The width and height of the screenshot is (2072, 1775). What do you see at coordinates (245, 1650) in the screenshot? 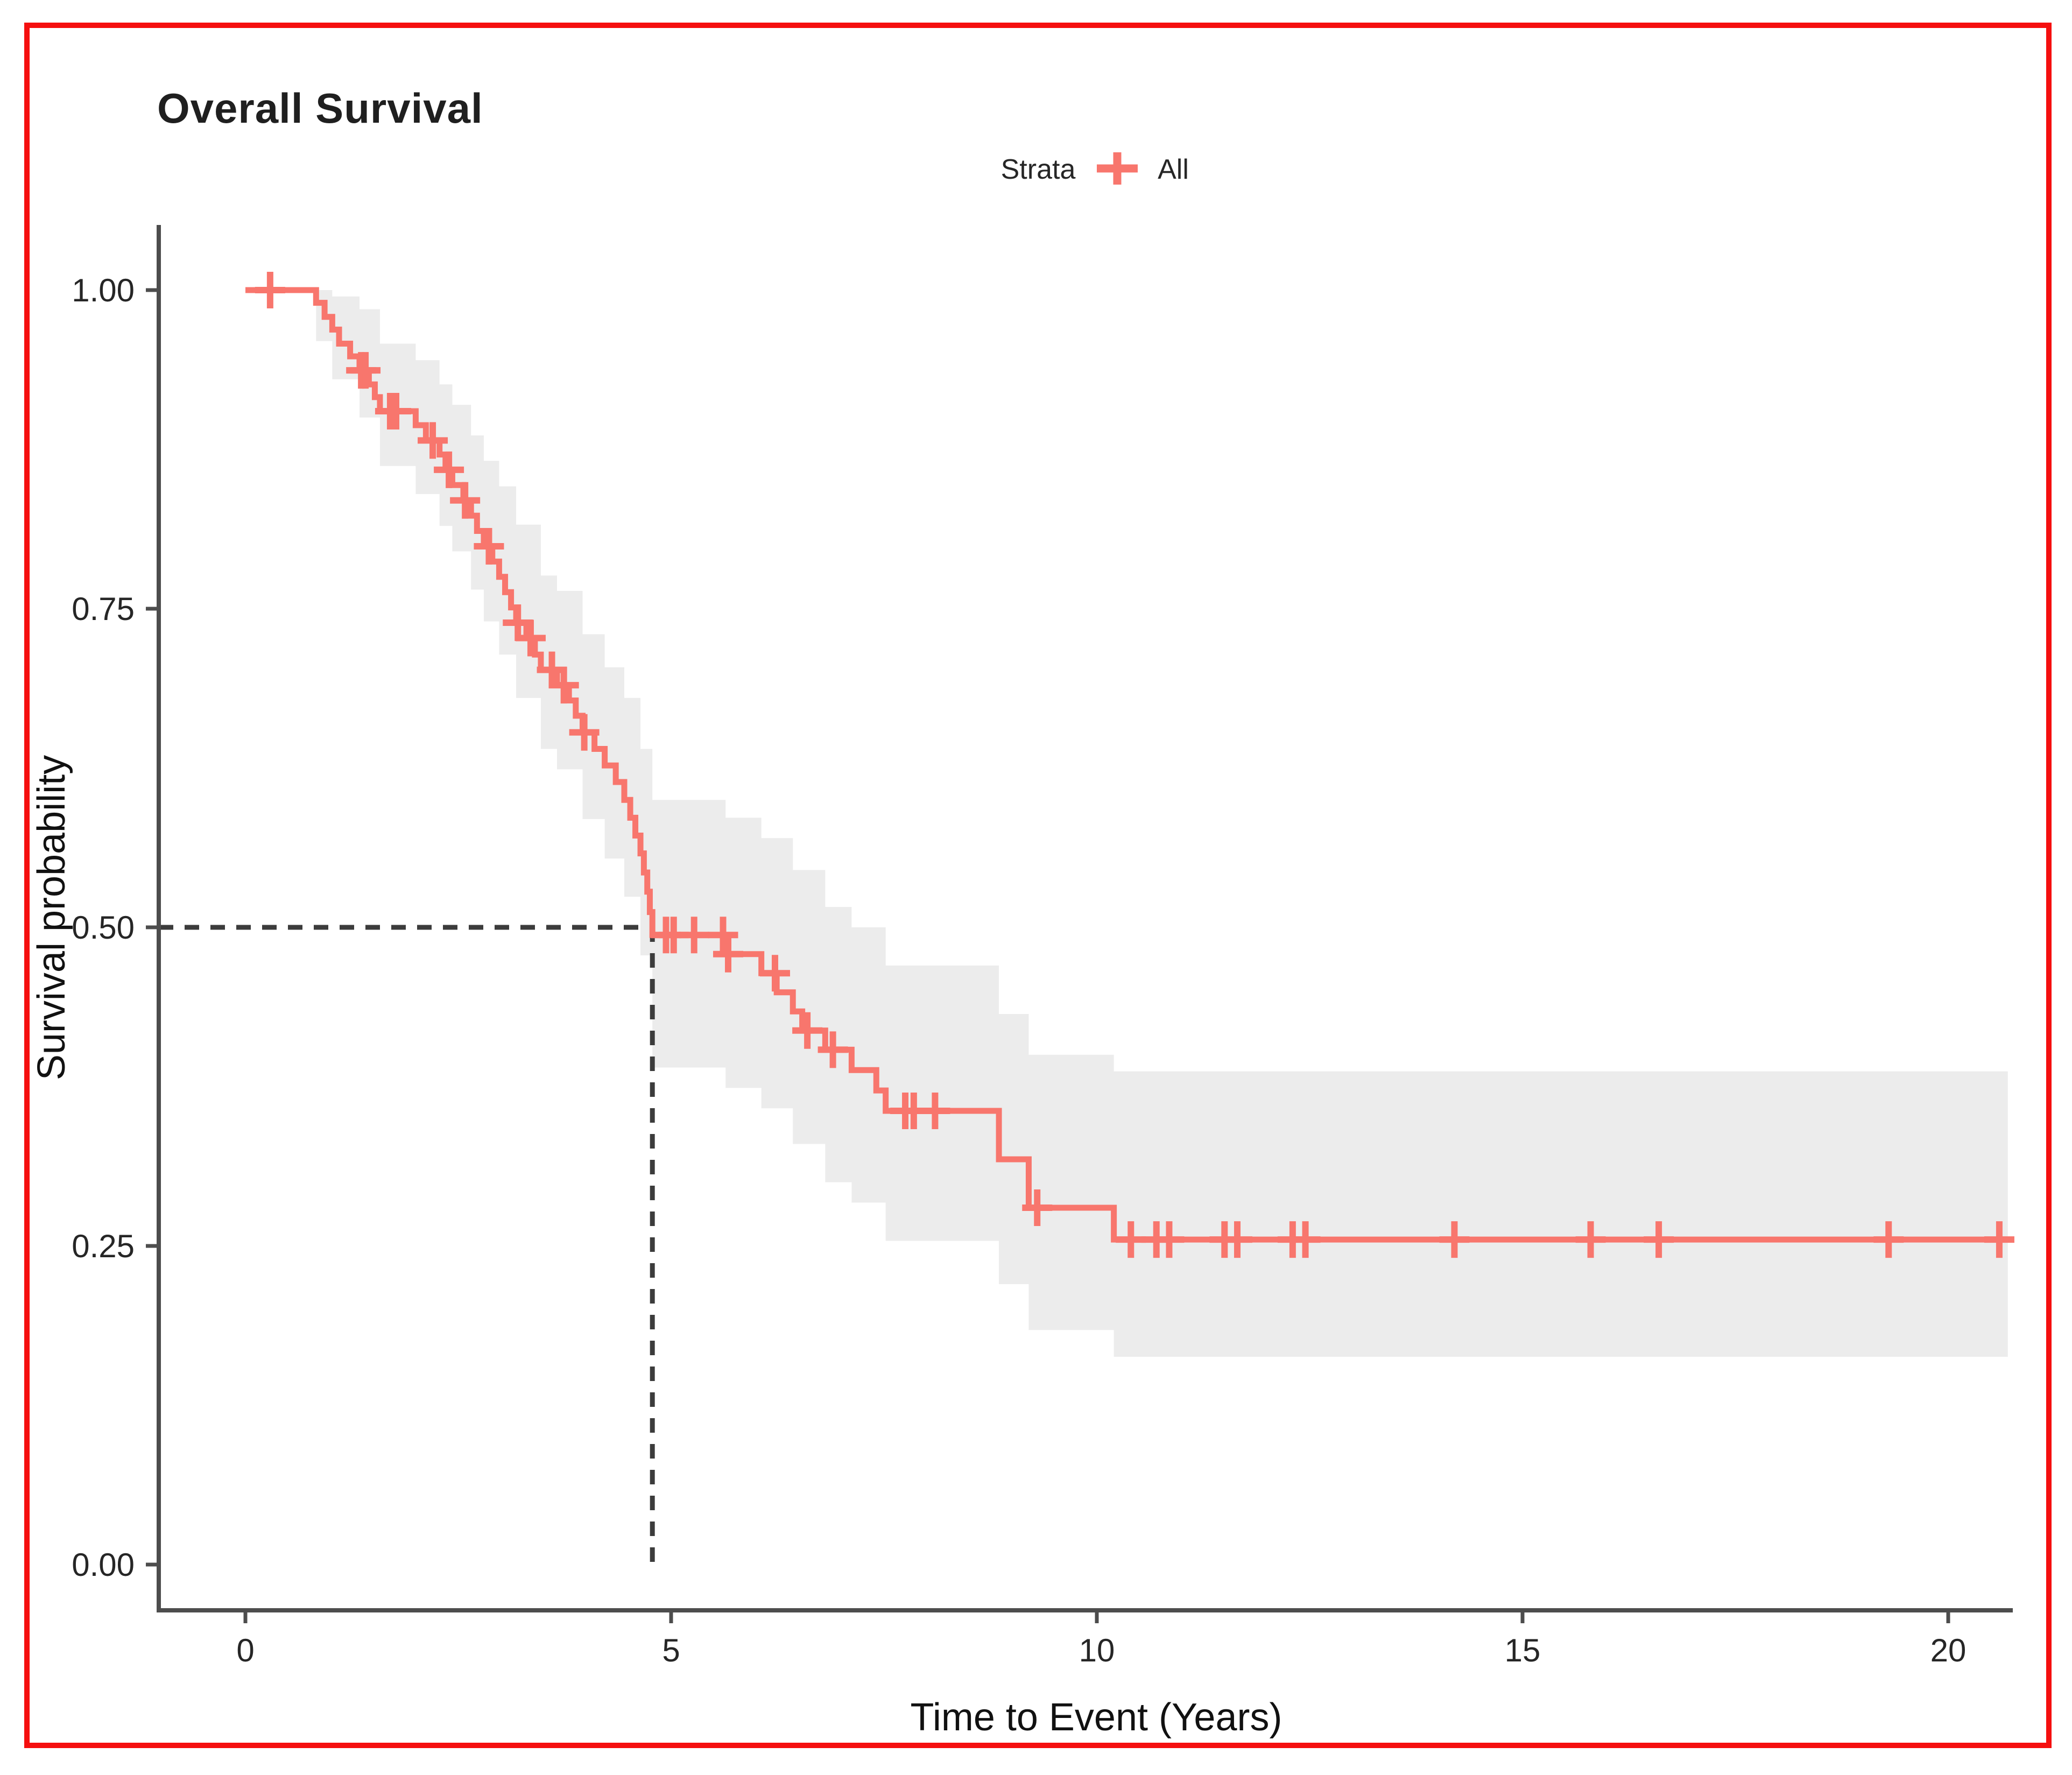
I see `x-tick-label: 0` at bounding box center [245, 1650].